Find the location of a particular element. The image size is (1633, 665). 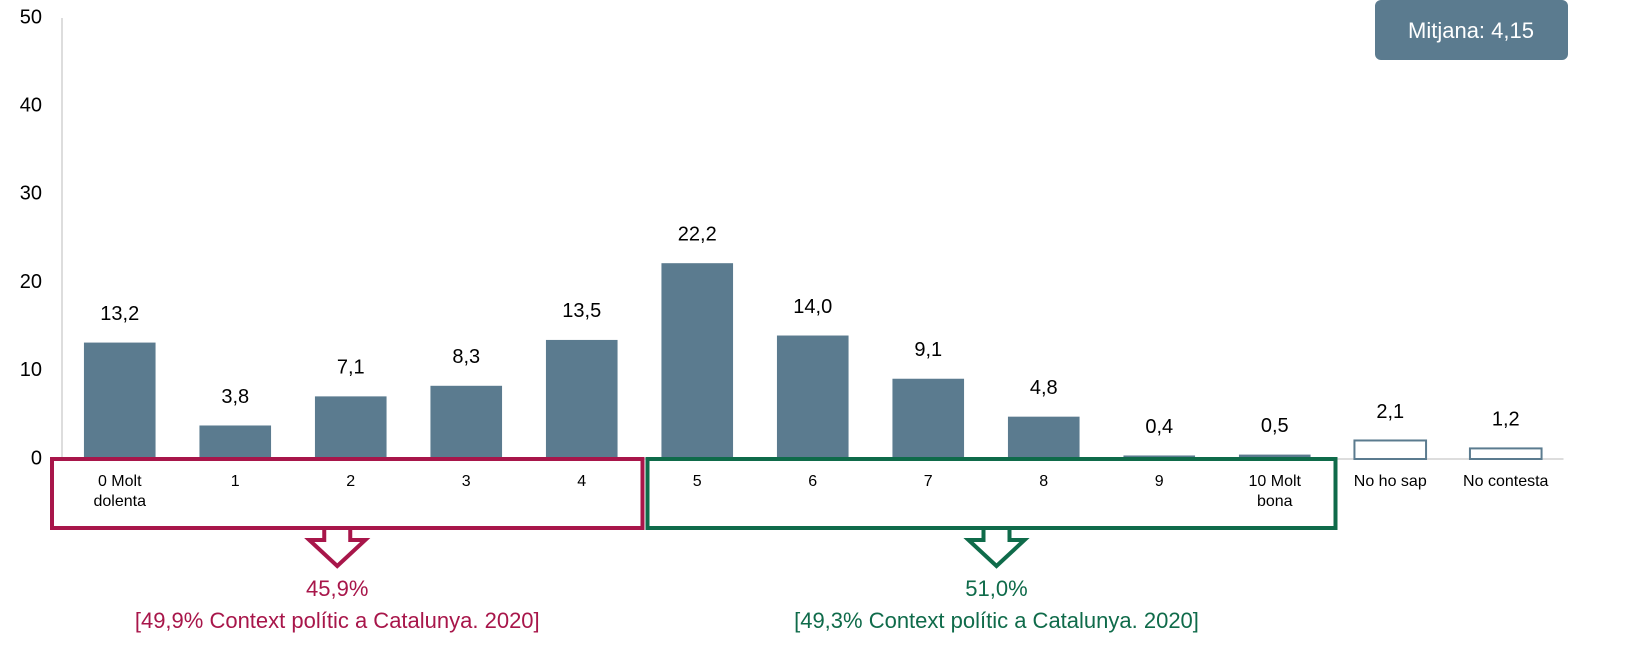

value-label: 0,5 is located at coordinates (1275, 426).